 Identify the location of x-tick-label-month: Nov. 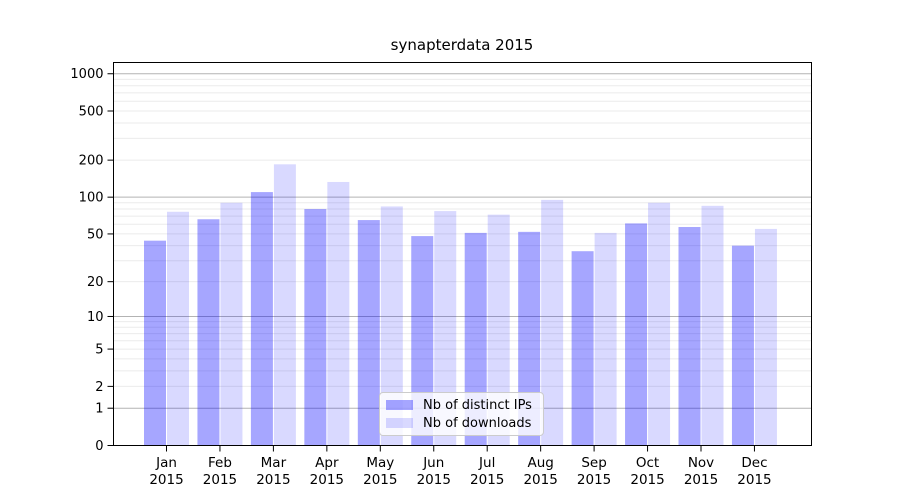
(701, 463).